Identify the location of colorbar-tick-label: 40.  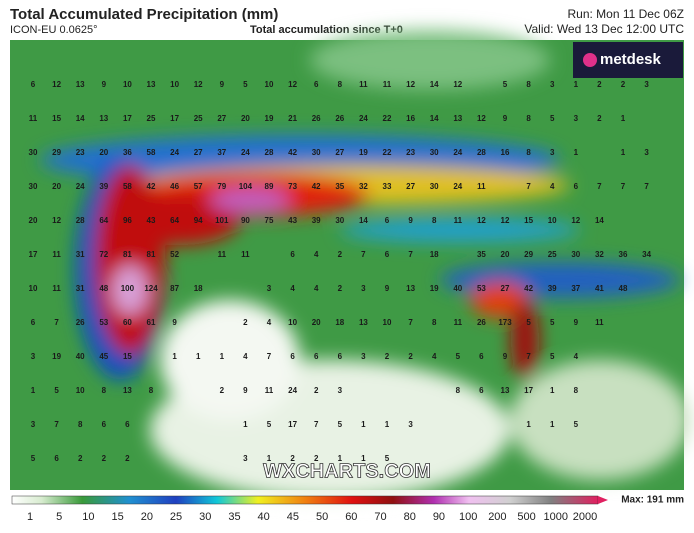
(264, 517).